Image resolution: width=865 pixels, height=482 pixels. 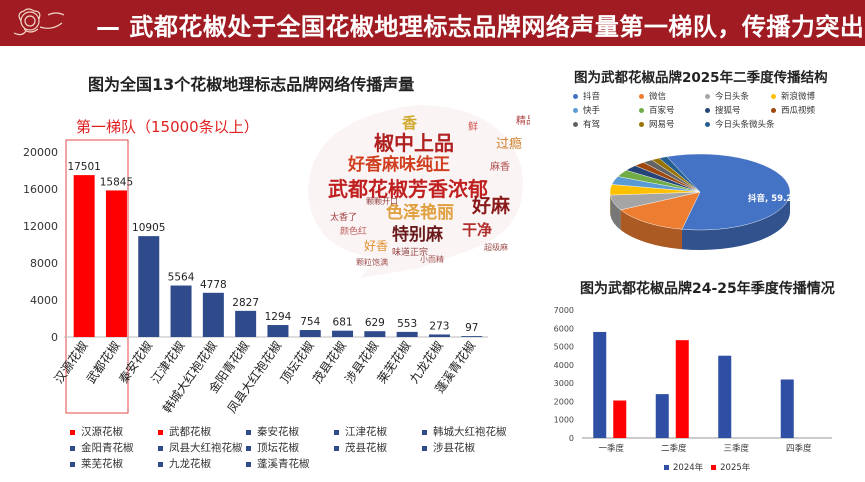 I want to click on pie-slice, so click(x=679, y=174).